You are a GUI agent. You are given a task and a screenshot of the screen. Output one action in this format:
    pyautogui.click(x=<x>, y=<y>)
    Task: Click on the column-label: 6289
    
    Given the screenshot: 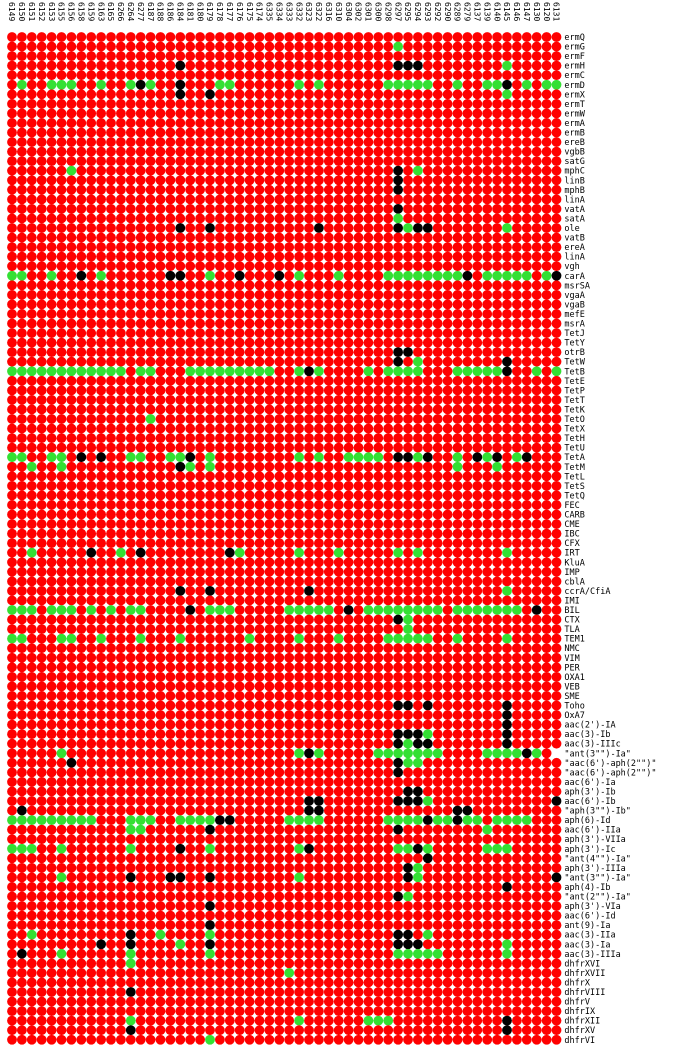 What is the action you would take?
    pyautogui.click(x=457, y=11)
    